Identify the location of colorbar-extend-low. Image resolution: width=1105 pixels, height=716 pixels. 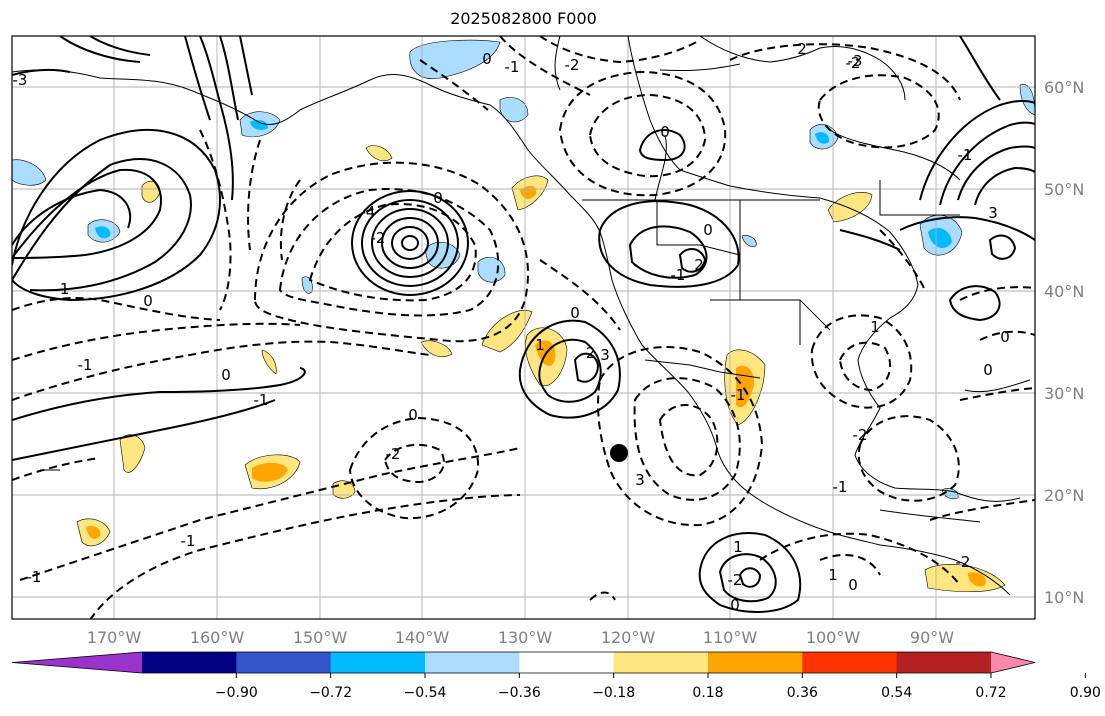
(77, 662).